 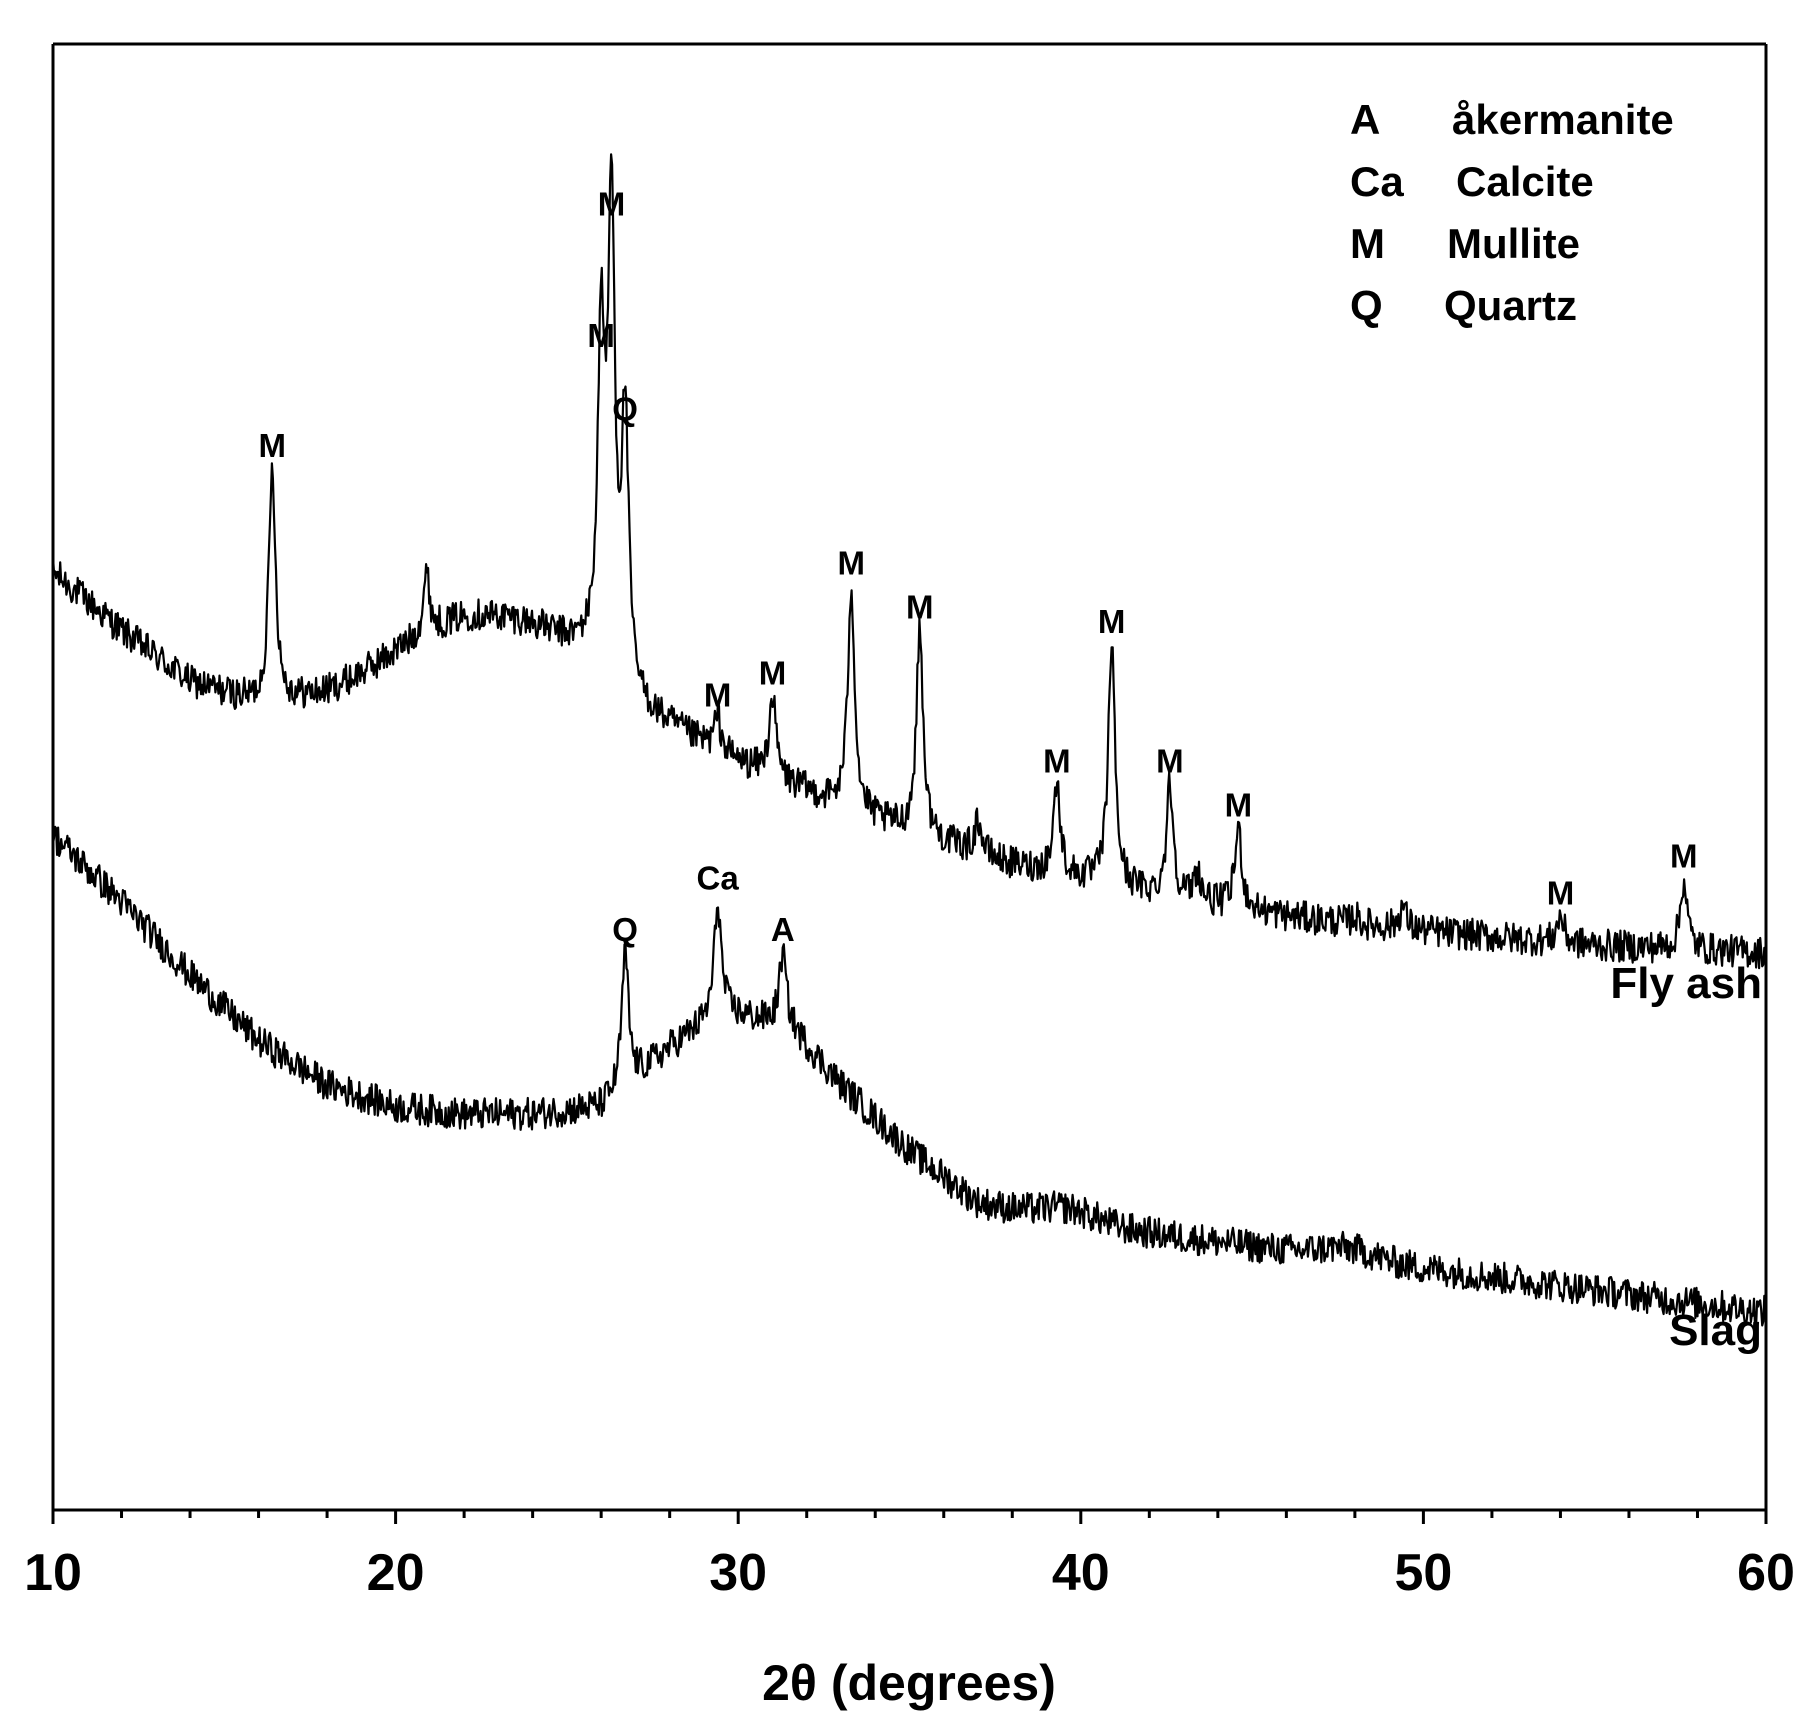 What do you see at coordinates (1367, 243) in the screenshot?
I see `legend-symbol-3: M` at bounding box center [1367, 243].